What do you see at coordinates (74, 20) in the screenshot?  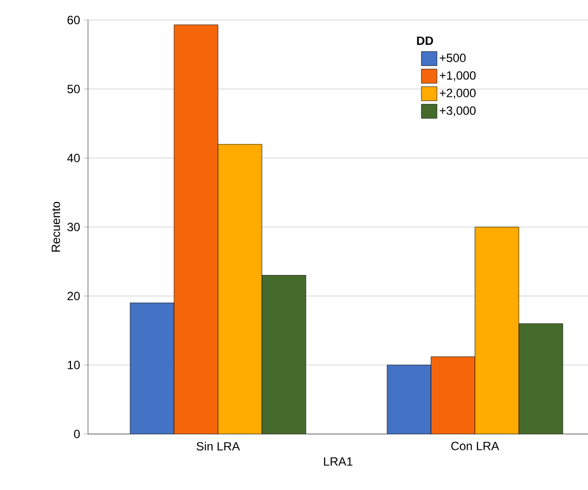 I see `y-tick-label: 60` at bounding box center [74, 20].